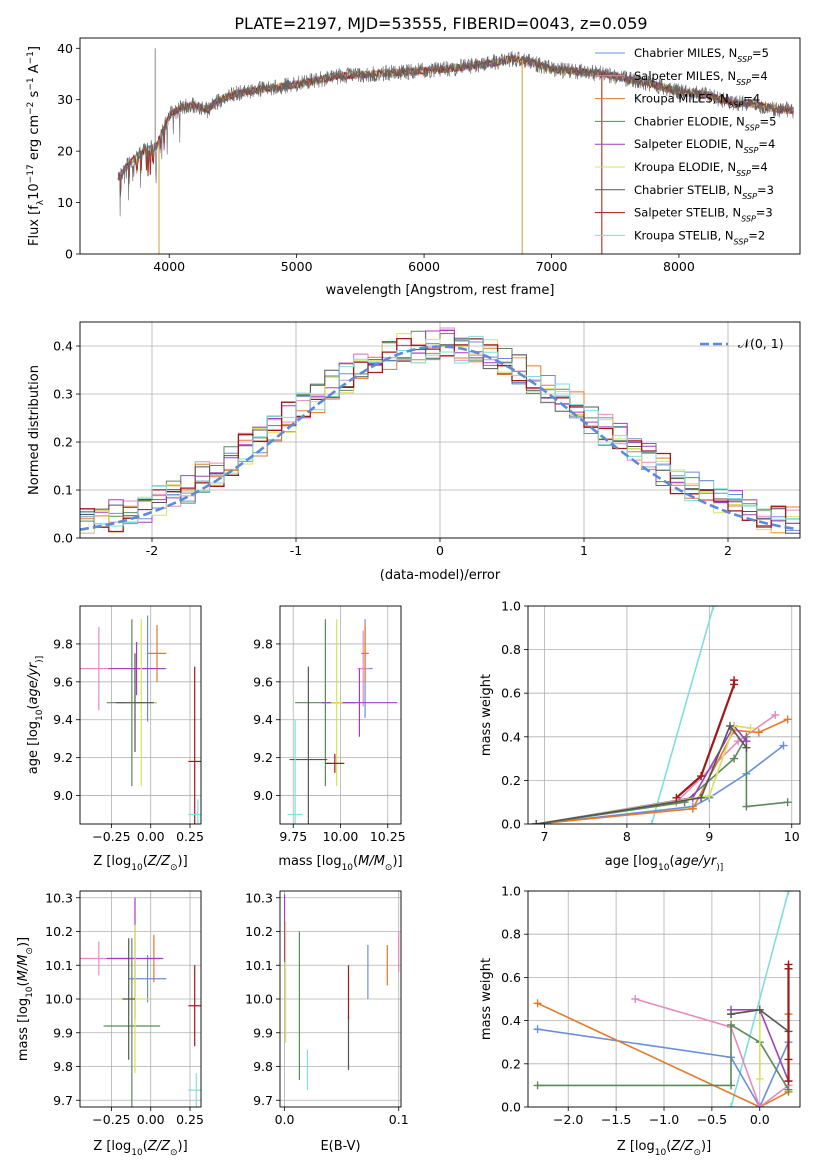  Describe the element at coordinates (285, 1119) in the screenshot. I see `x-tick-label: 0.0` at that location.